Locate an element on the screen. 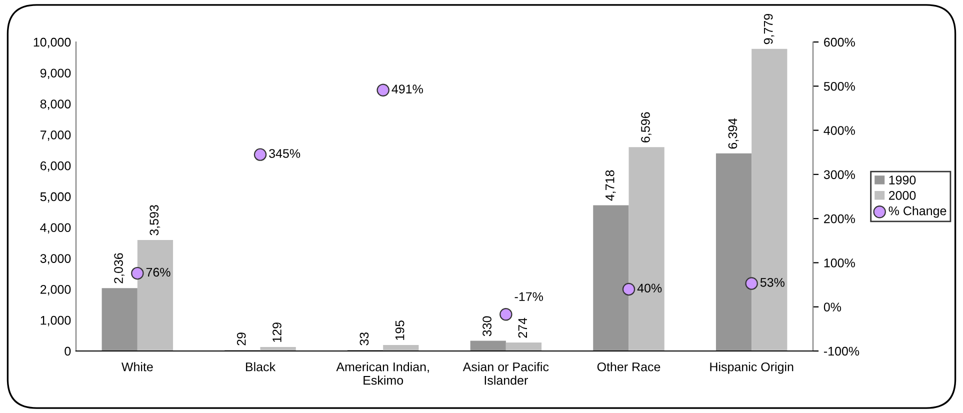 The width and height of the screenshot is (963, 413). data-label: 53% is located at coordinates (772, 282).